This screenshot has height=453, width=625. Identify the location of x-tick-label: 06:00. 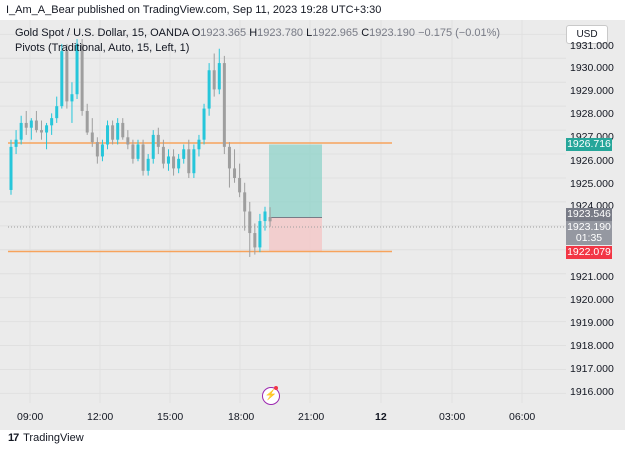
(522, 417).